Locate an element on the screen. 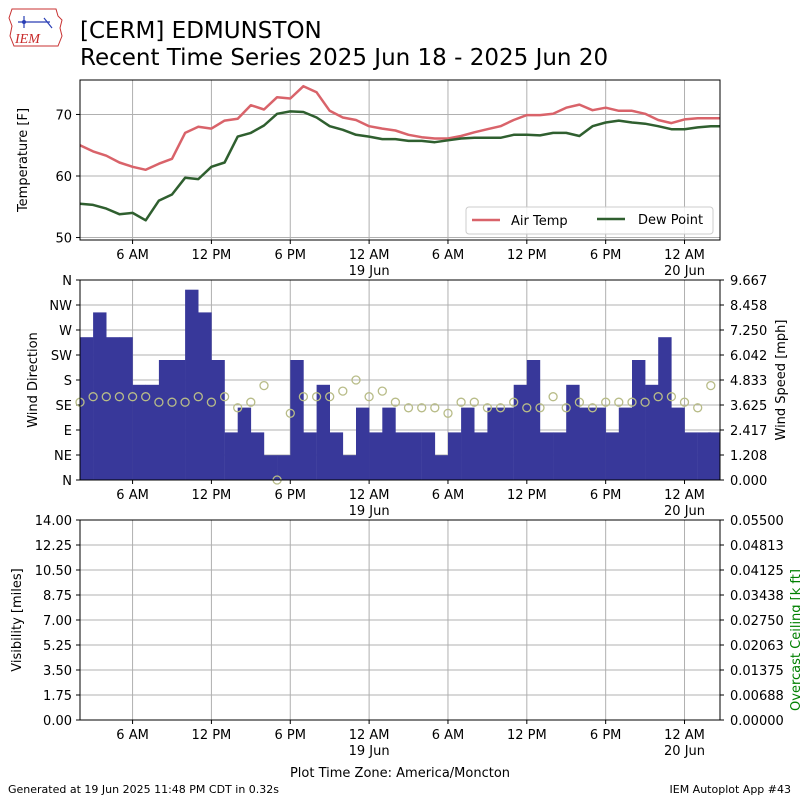 The width and height of the screenshot is (800, 800). y-axis-label-wind-direction: Wind Direction is located at coordinates (33, 380).